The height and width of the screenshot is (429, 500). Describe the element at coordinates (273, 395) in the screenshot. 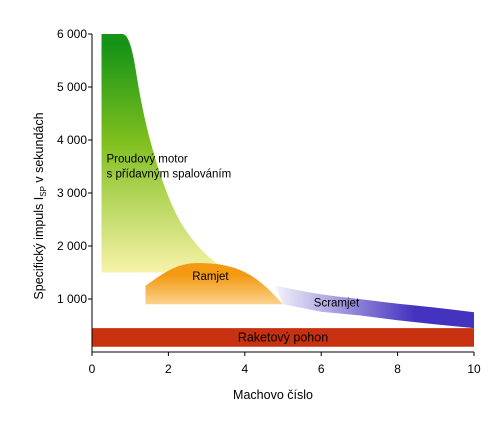

I see `x-axis-title: Machovo číslo` at that location.